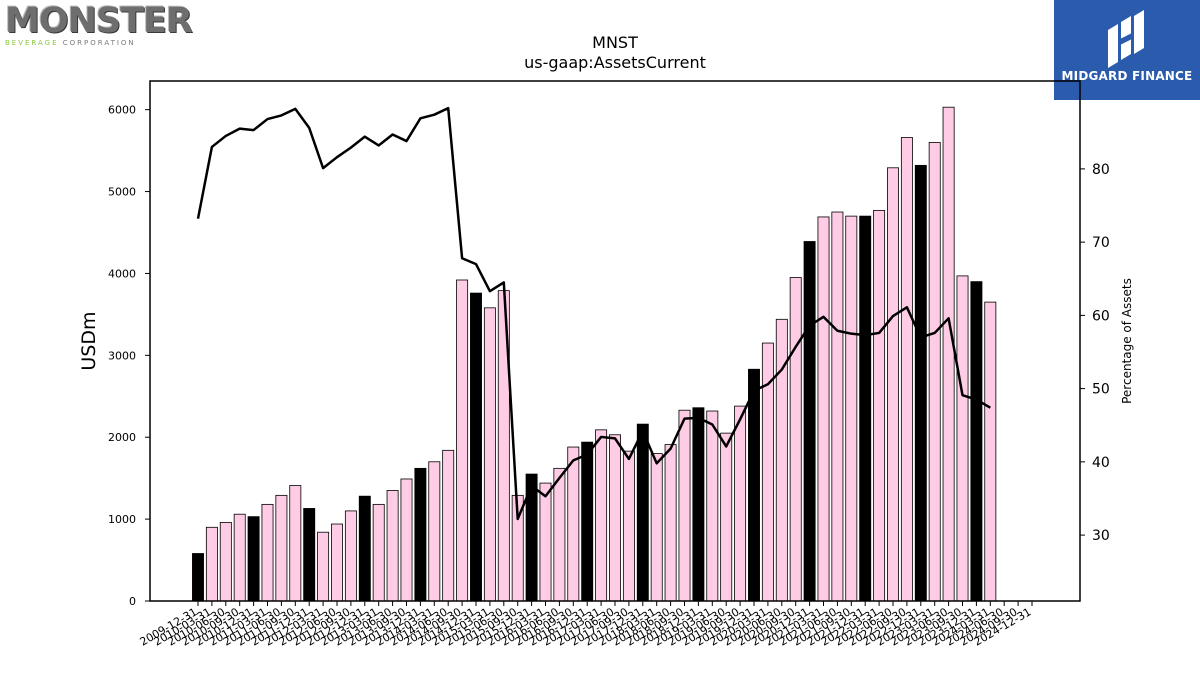  Describe the element at coordinates (615, 62) in the screenshot. I see `chart-subtitle: us-gaap:AssetsCurrent` at that location.